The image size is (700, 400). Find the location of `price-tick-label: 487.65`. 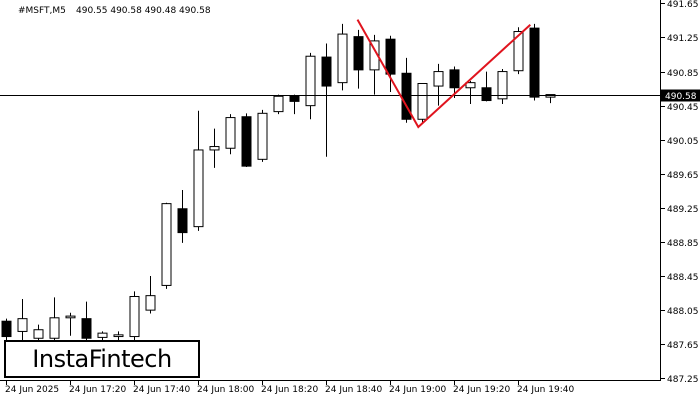

price-tick-label: 487.65 is located at coordinates (683, 346).